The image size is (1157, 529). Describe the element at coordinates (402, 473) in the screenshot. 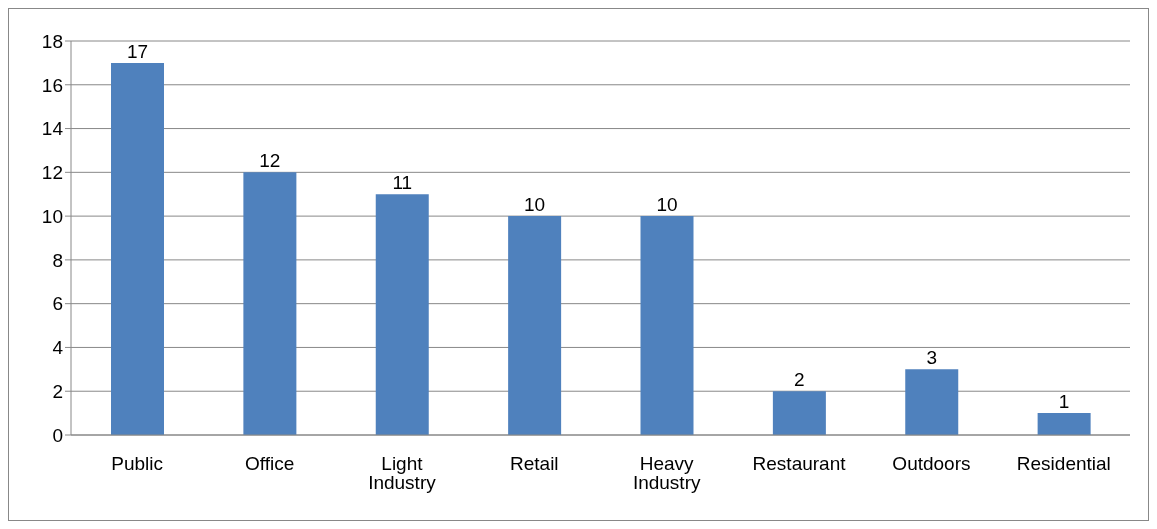

I see `x-tick-label: Light Industry` at that location.